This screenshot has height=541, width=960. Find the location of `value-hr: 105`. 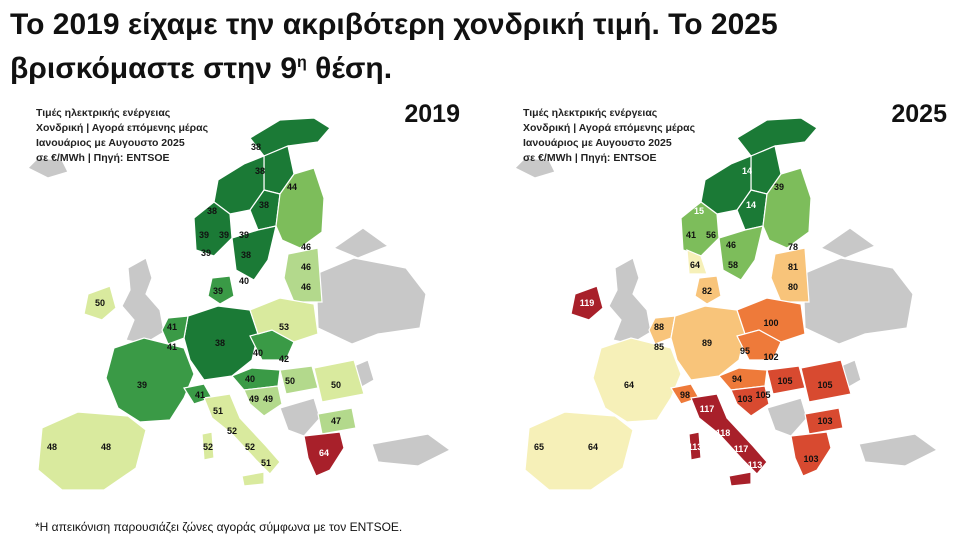

value-hr: 105 is located at coordinates (762, 395).